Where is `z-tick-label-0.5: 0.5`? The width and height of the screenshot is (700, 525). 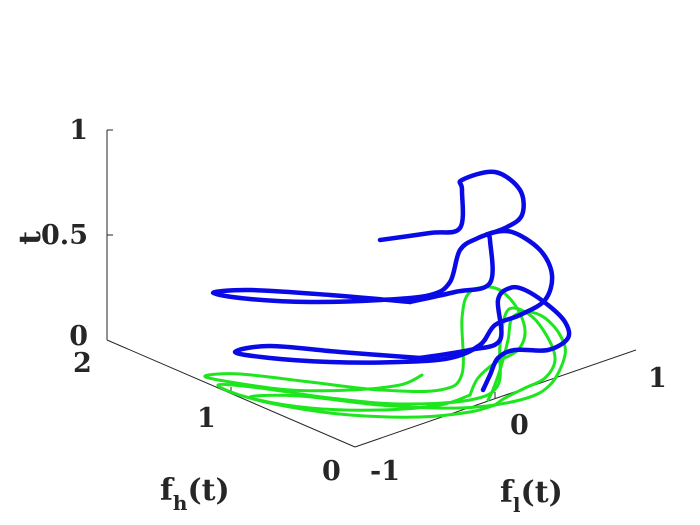 z-tick-label-0.5: 0.5 is located at coordinates (64, 235).